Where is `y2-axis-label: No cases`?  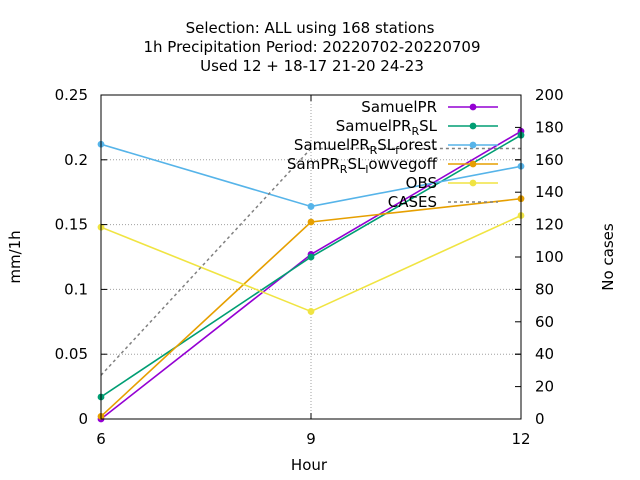
y2-axis-label: No cases is located at coordinates (608, 257).